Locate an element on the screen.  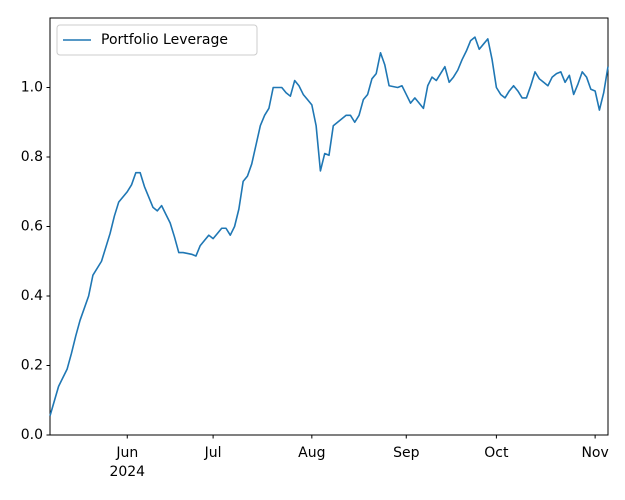
legend-box is located at coordinates (157, 40).